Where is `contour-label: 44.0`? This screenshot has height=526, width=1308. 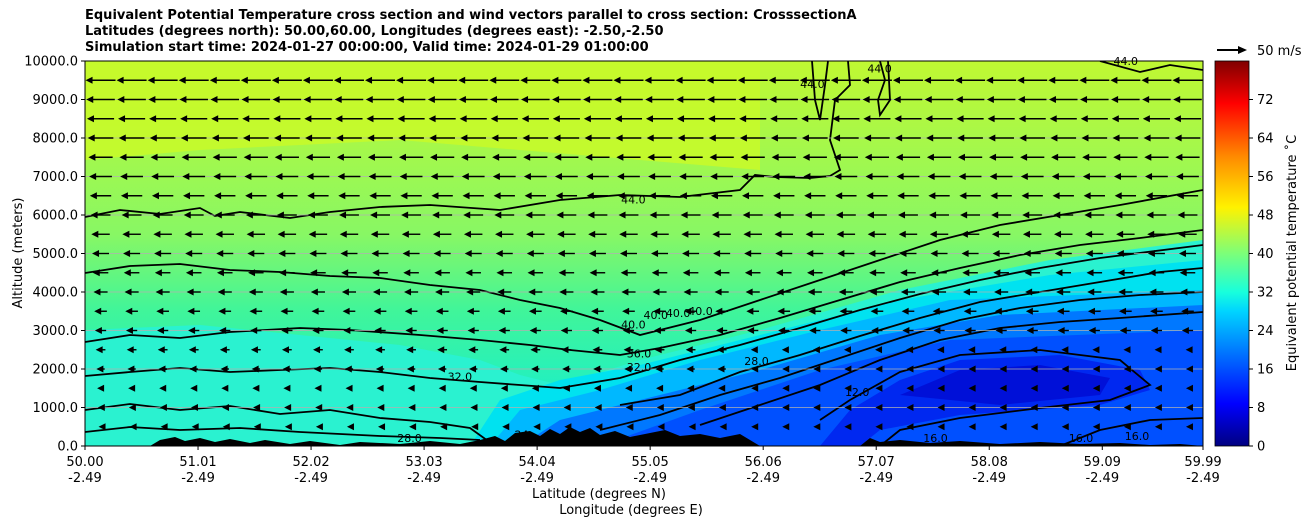 contour-label: 44.0 is located at coordinates (812, 84).